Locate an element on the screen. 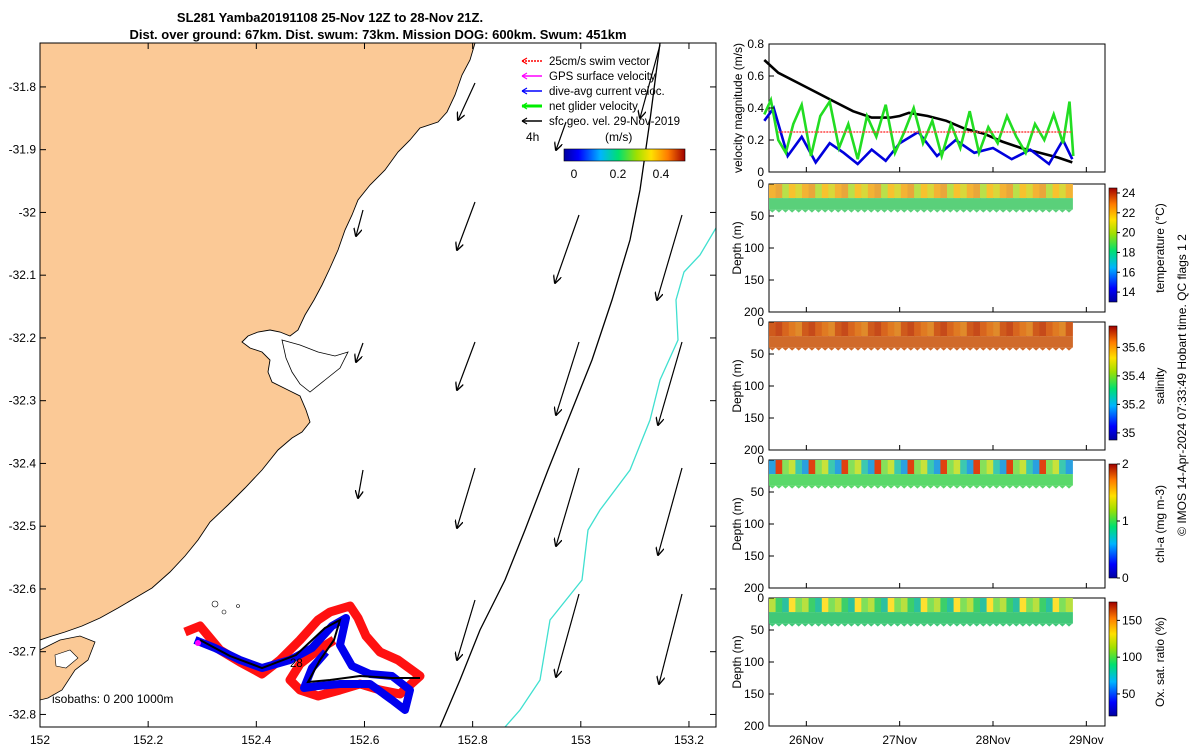  y-tick-label: -32.6 is located at coordinates (23, 589).